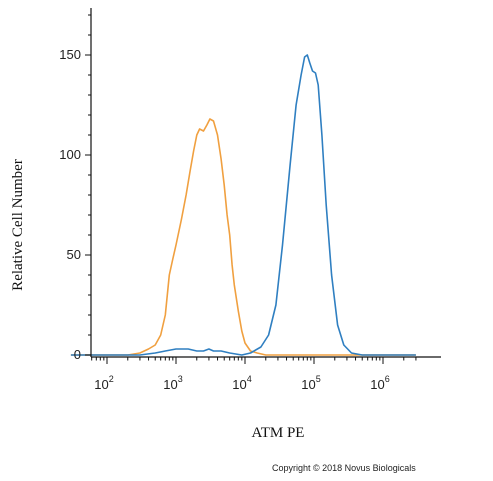 The height and width of the screenshot is (481, 493). Describe the element at coordinates (74, 254) in the screenshot. I see `y-tick-label: 50` at that location.